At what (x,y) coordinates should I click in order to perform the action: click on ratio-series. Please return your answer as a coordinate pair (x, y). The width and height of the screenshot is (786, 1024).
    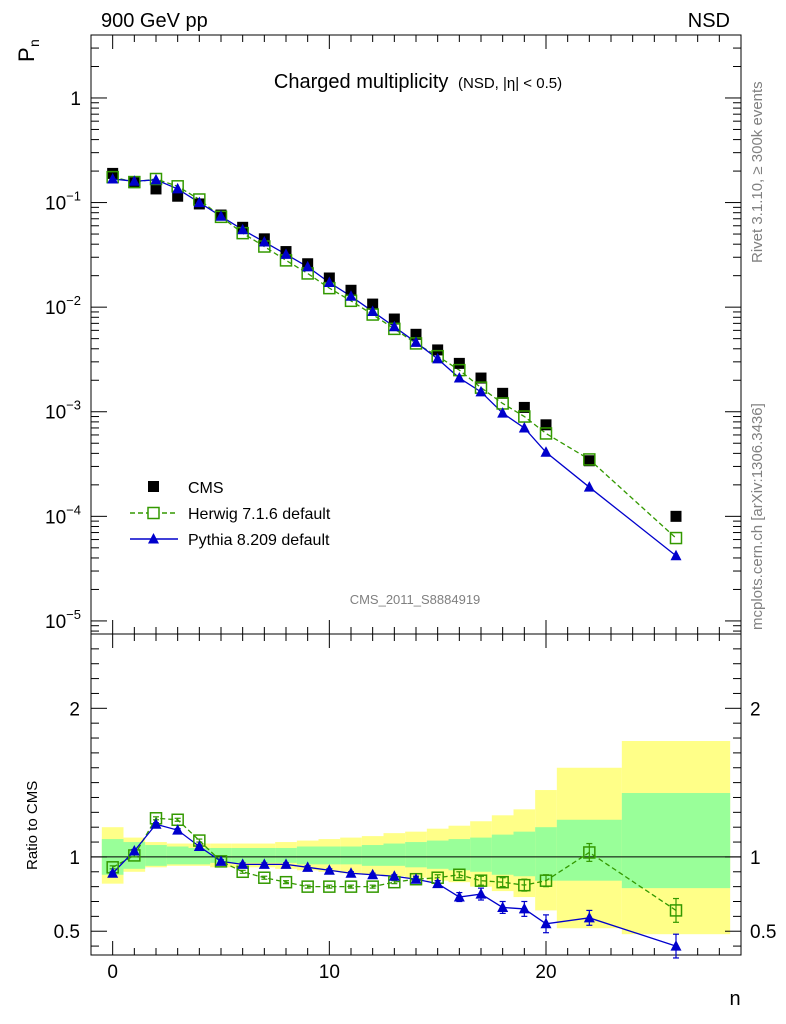
    Looking at the image, I should click on (394, 885).